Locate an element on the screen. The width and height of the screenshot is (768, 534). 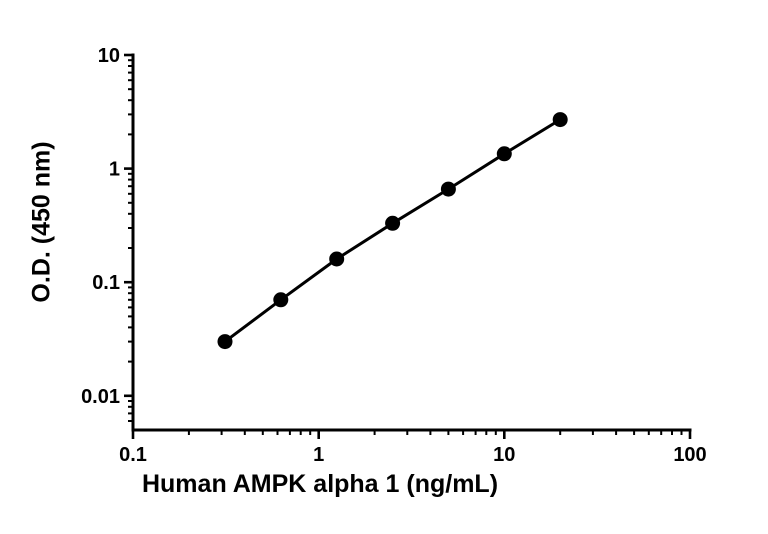
y-tick-label: 0.1 is located at coordinates (106, 283).